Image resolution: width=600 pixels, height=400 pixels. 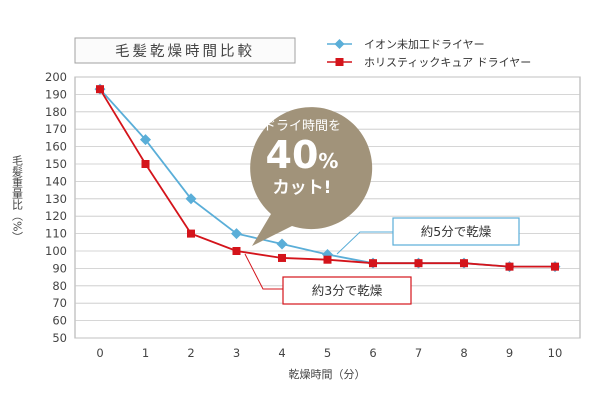 I want to click on chart-title-box, so click(x=185, y=50).